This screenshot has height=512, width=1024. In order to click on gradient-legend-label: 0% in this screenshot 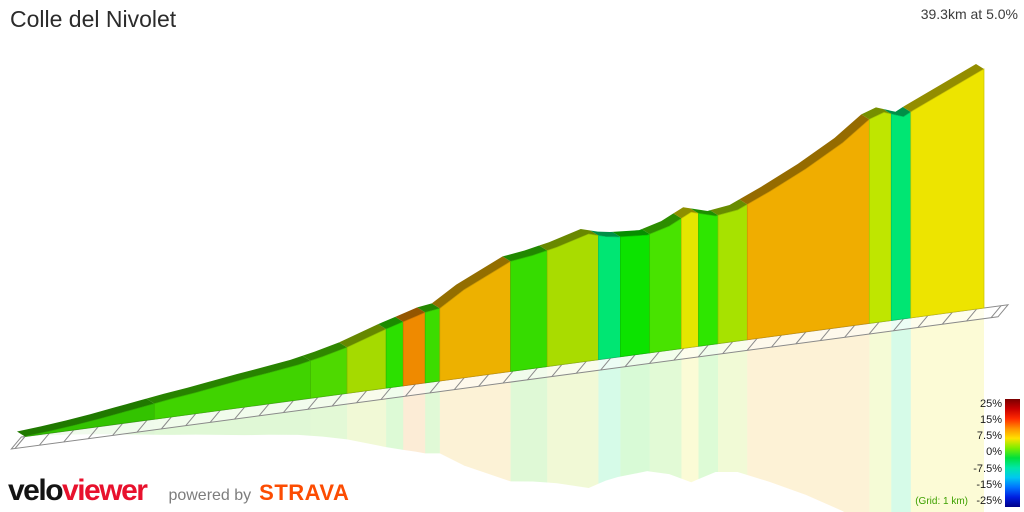, I will do `click(994, 452)`.